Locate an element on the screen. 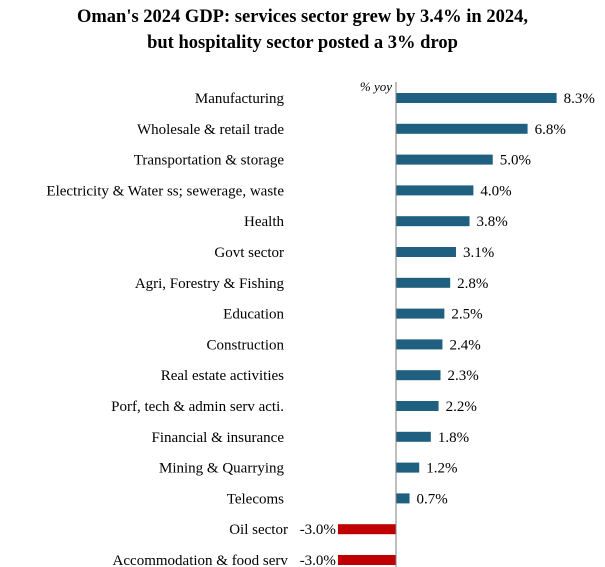 The height and width of the screenshot is (567, 605). data-label: 3.8% is located at coordinates (492, 222).